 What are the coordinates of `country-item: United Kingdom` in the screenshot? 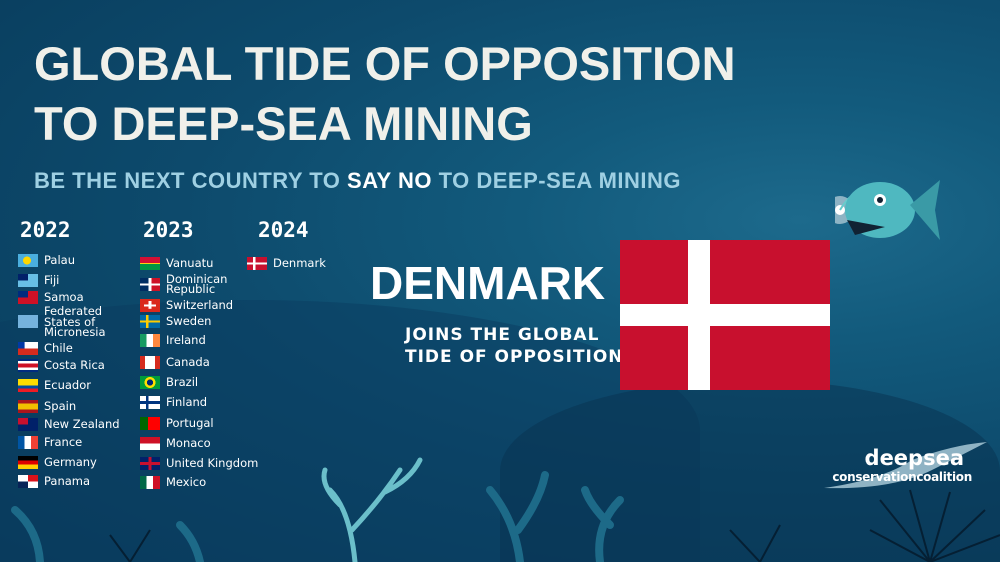 It's located at (199, 462).